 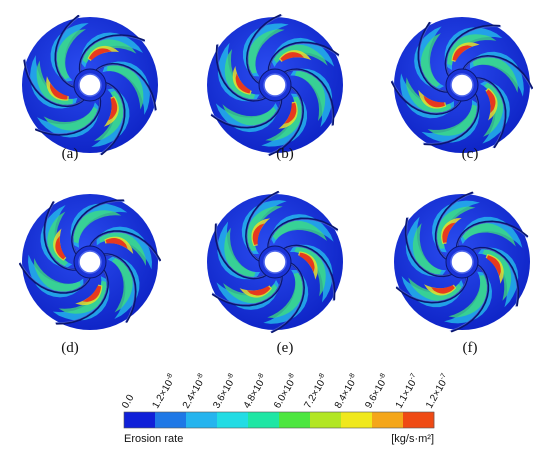 I want to click on legend-unit: [kg/s·m²], so click(x=412, y=439).